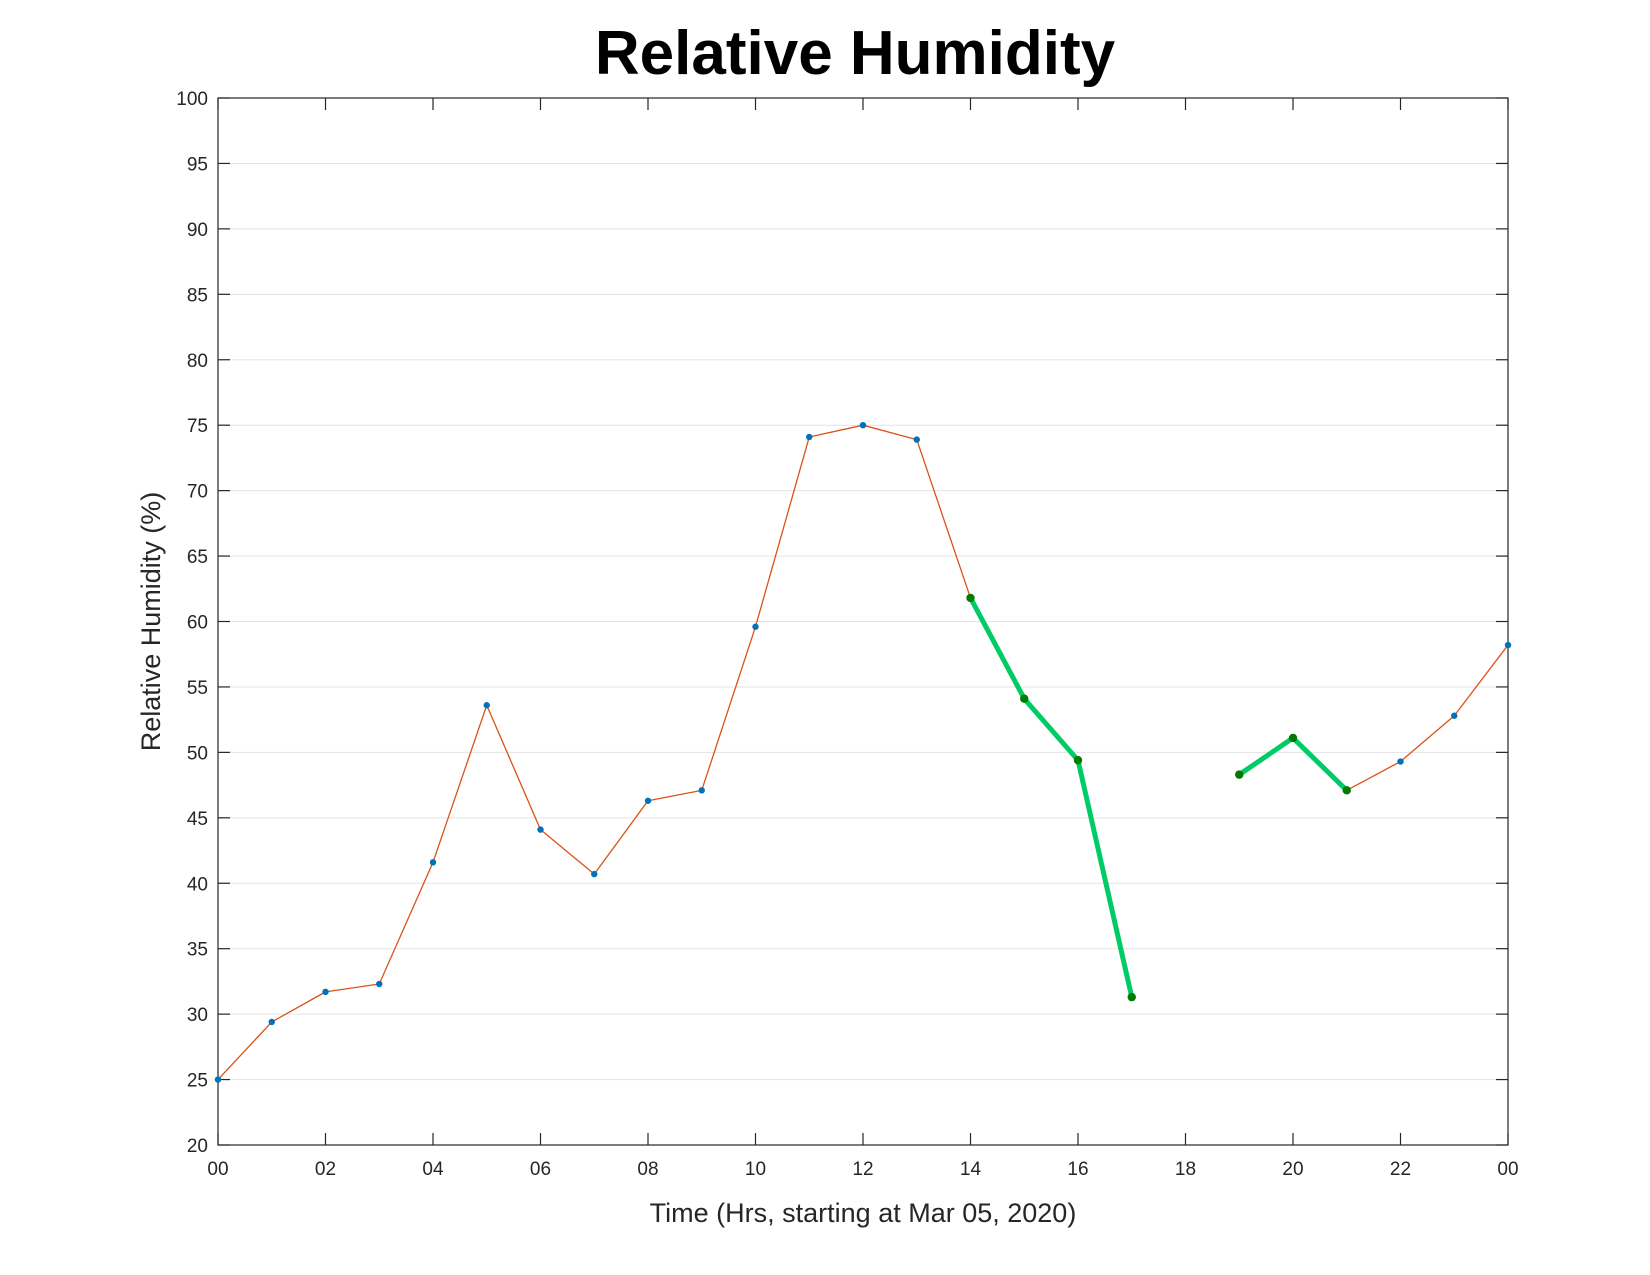 The image size is (1650, 1275). Describe the element at coordinates (755, 1169) in the screenshot. I see `x-tick-label: 10` at that location.